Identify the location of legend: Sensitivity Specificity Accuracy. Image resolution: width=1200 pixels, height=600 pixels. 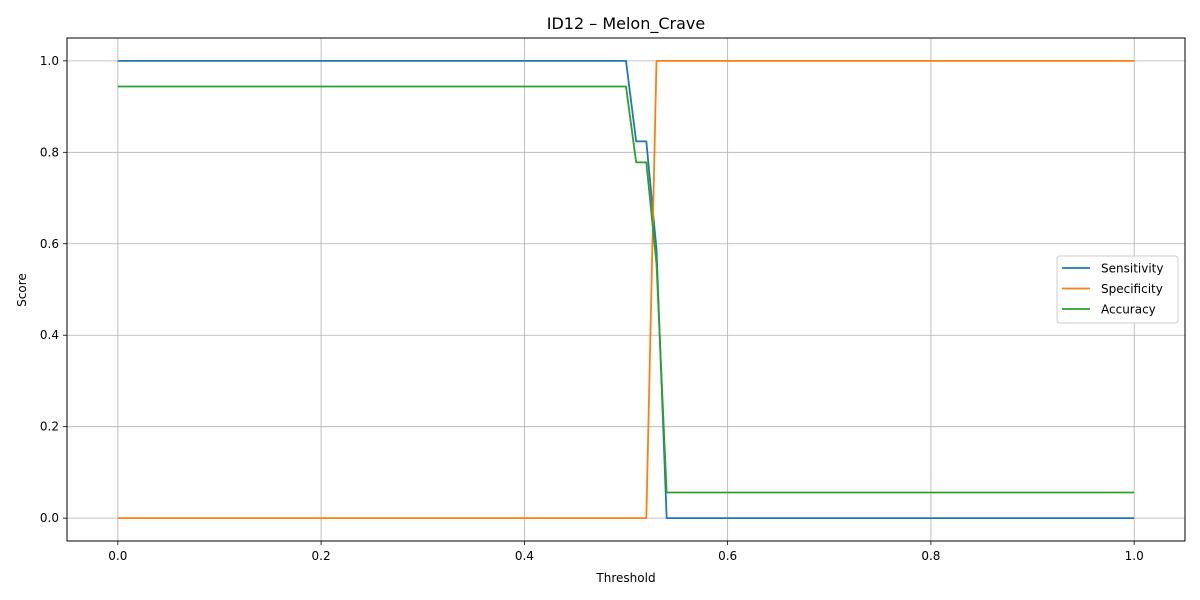
(1117, 289).